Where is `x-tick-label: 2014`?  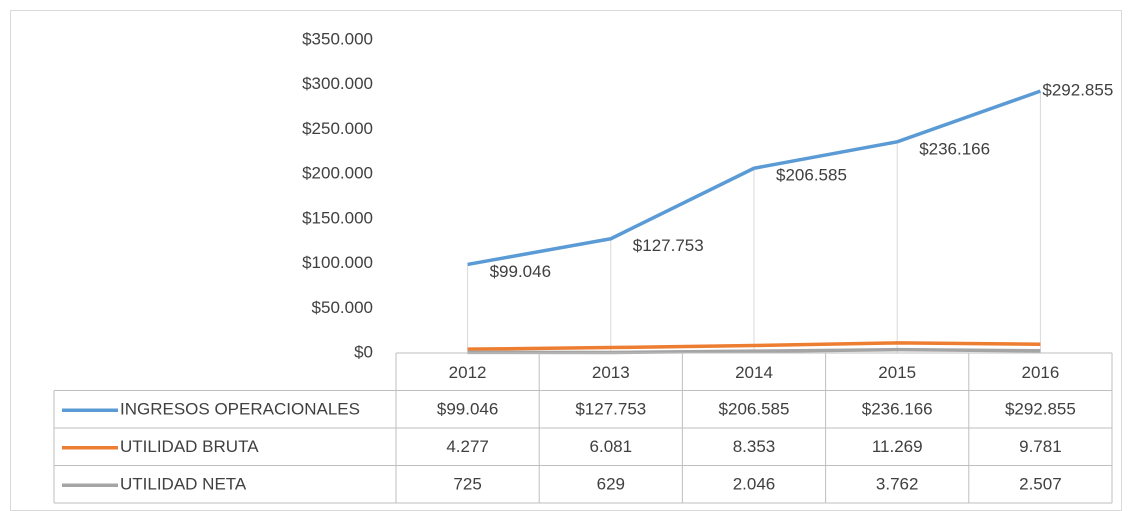
x-tick-label: 2014 is located at coordinates (754, 372).